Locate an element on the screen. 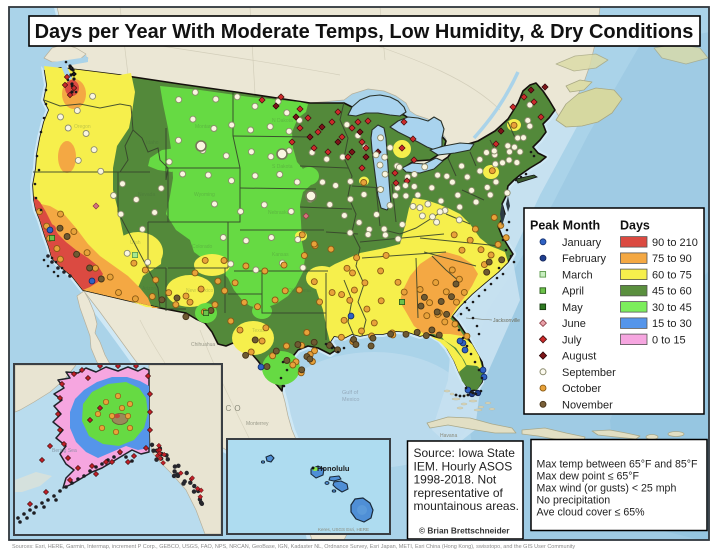  svg-text: Idaho is located at coordinates (152, 143).